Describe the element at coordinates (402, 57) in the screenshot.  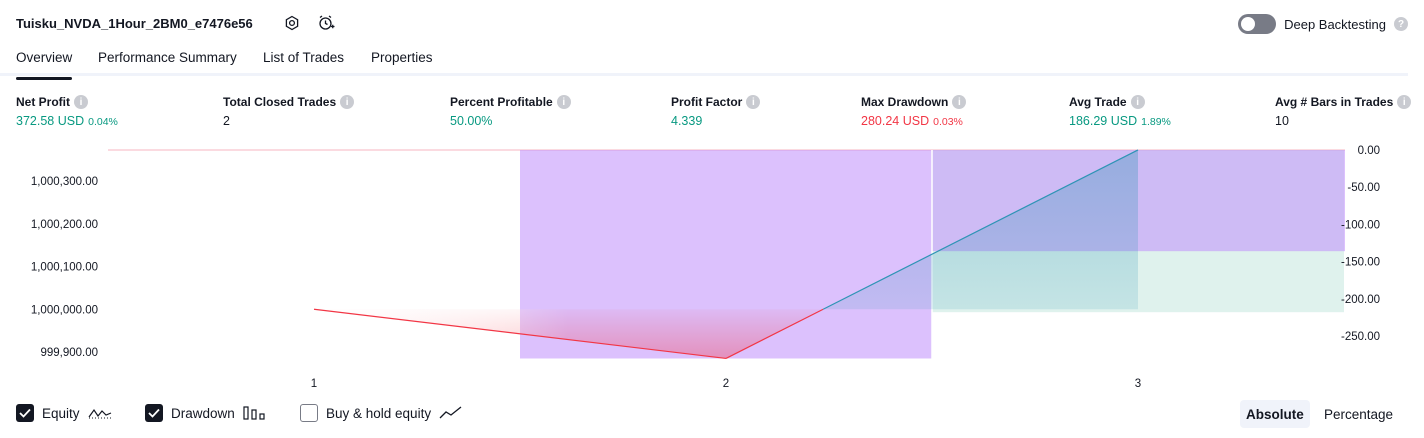
I see `tab-properties: Properties` at that location.